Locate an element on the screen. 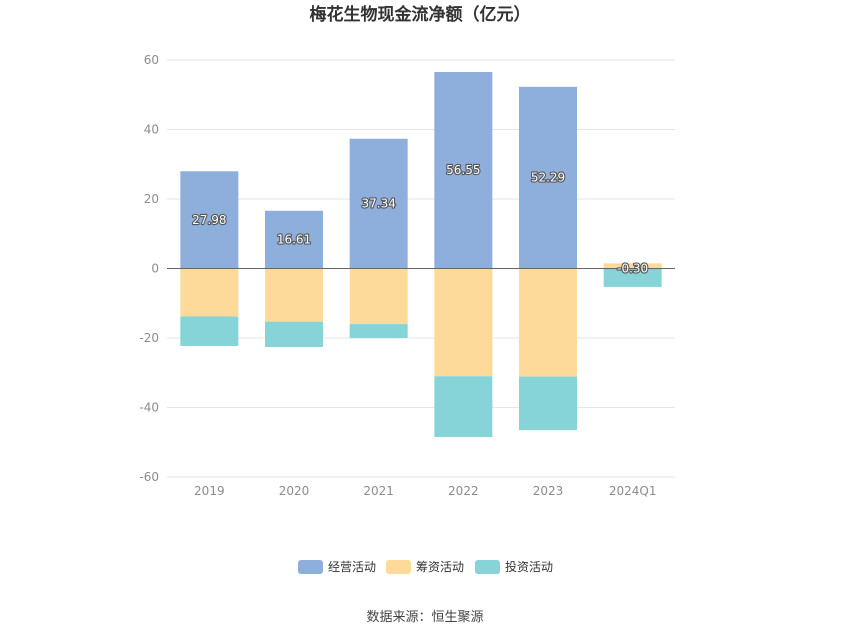 Image resolution: width=850 pixels, height=637 pixels. source-note: 数据来源：恒生聚源 is located at coordinates (424, 617).